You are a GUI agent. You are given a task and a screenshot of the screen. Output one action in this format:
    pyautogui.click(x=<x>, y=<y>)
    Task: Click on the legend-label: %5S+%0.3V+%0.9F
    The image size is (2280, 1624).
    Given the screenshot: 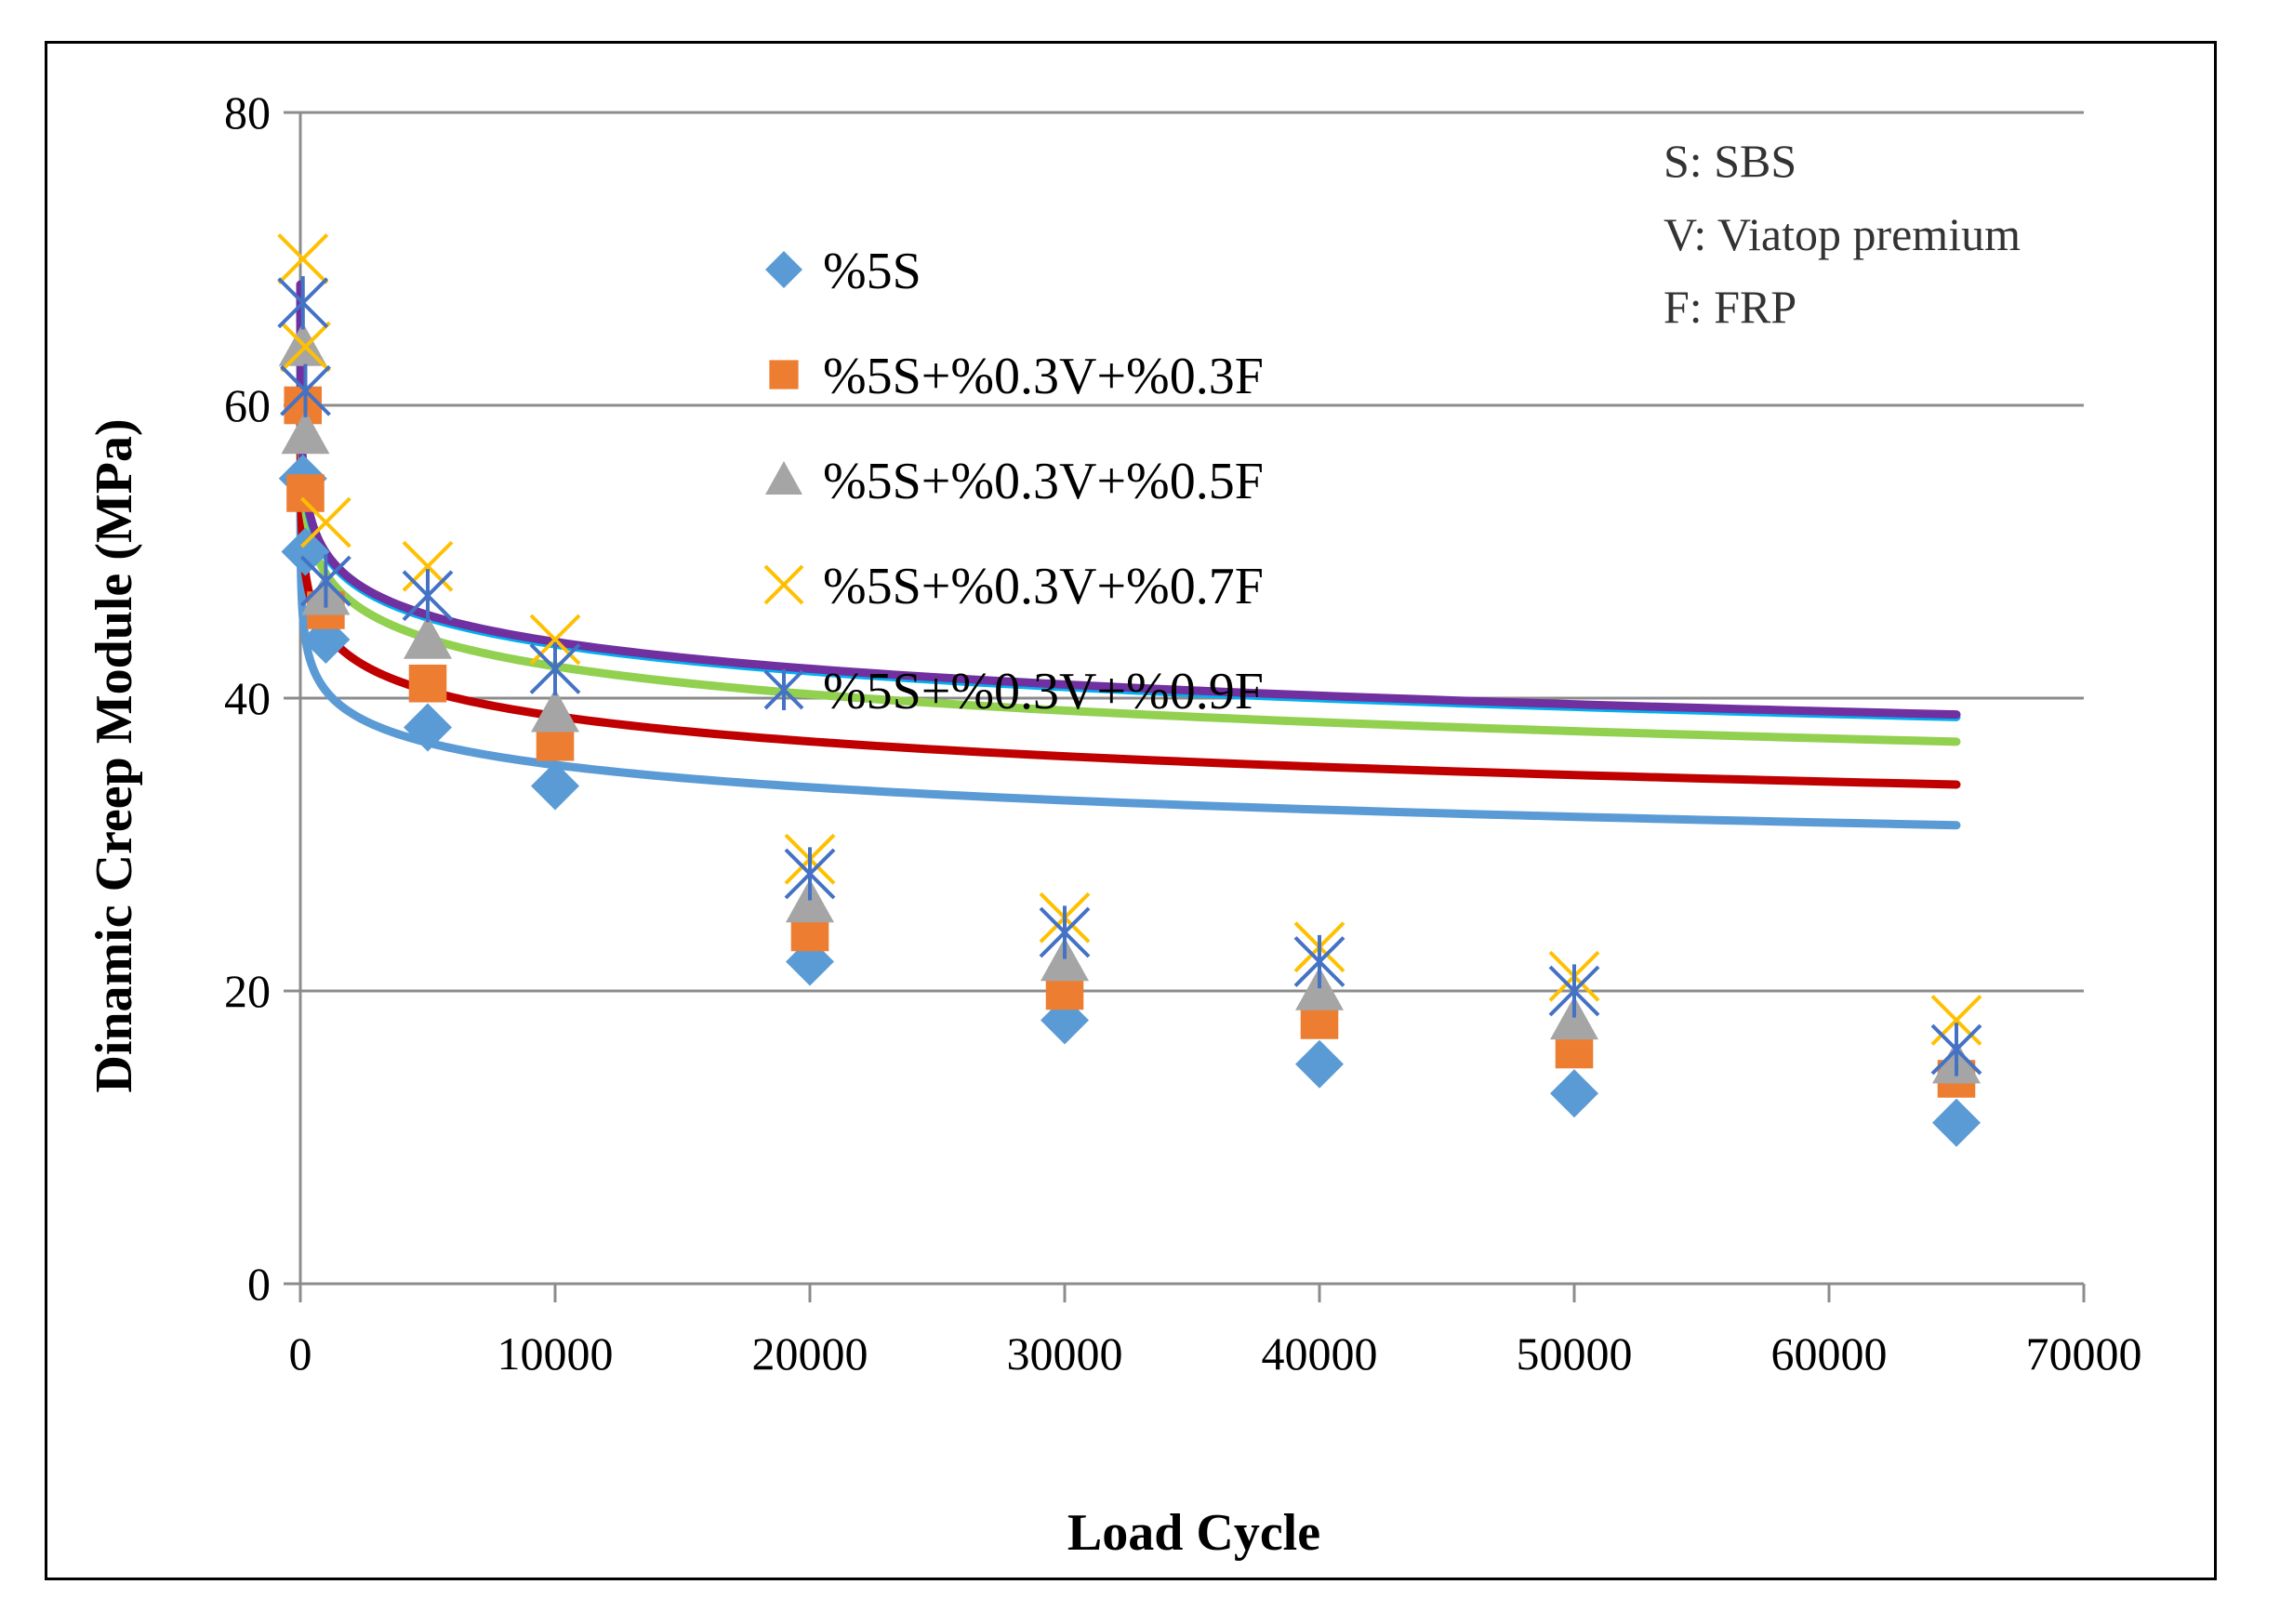 What is the action you would take?
    pyautogui.click(x=1043, y=691)
    